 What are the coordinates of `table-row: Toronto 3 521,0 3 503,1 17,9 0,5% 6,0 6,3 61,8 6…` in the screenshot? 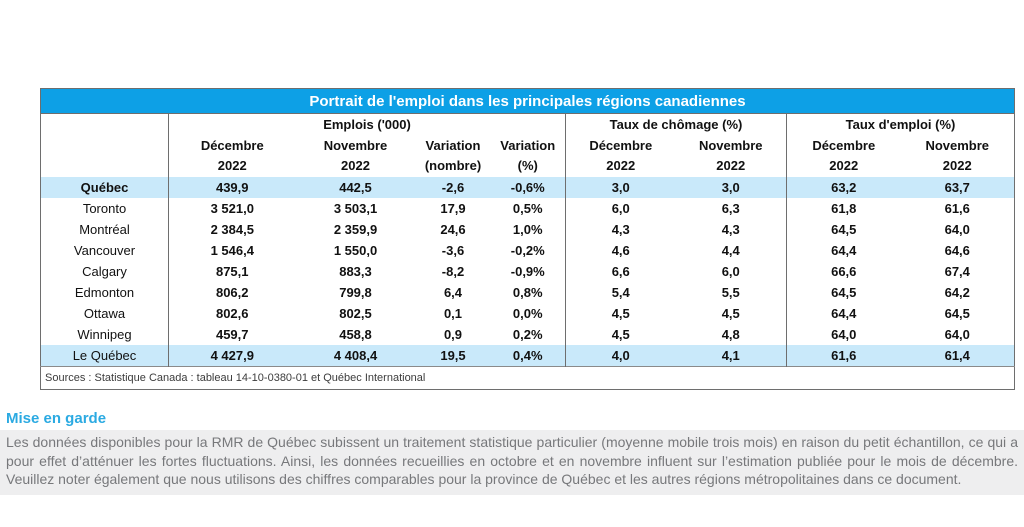 It's located at (528, 208).